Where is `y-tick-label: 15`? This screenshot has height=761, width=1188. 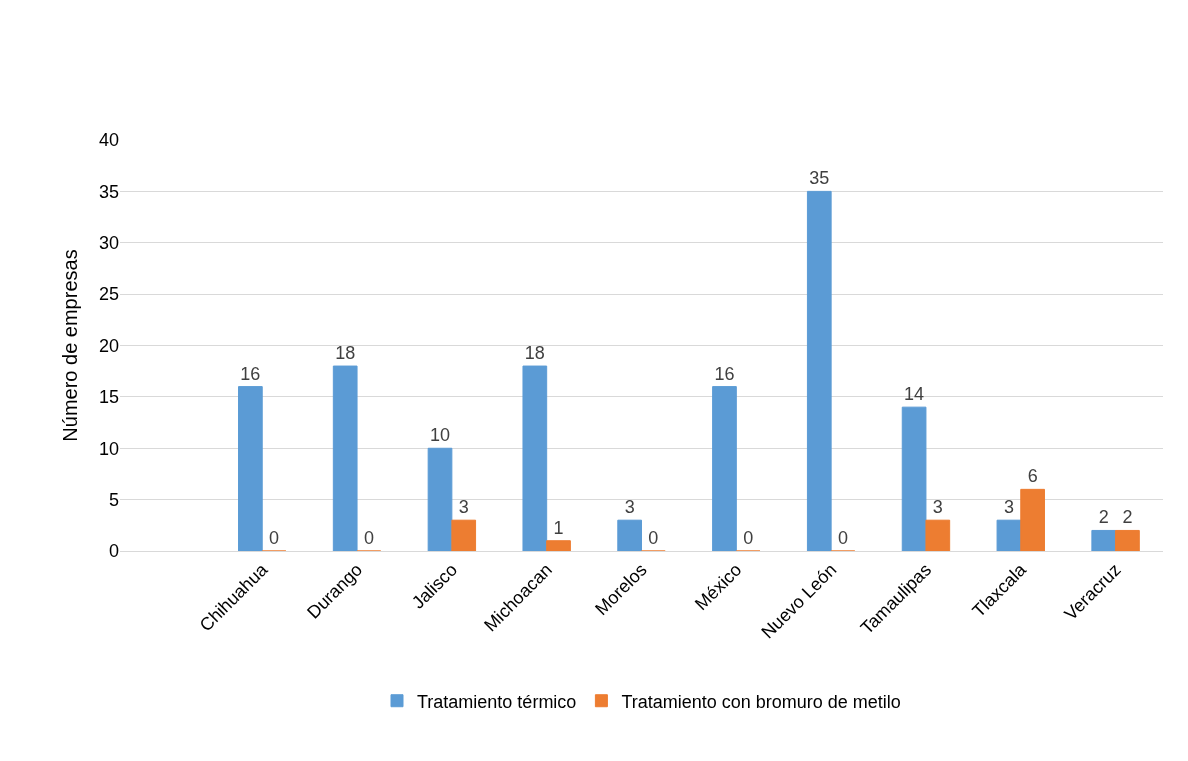 y-tick-label: 15 is located at coordinates (108, 397).